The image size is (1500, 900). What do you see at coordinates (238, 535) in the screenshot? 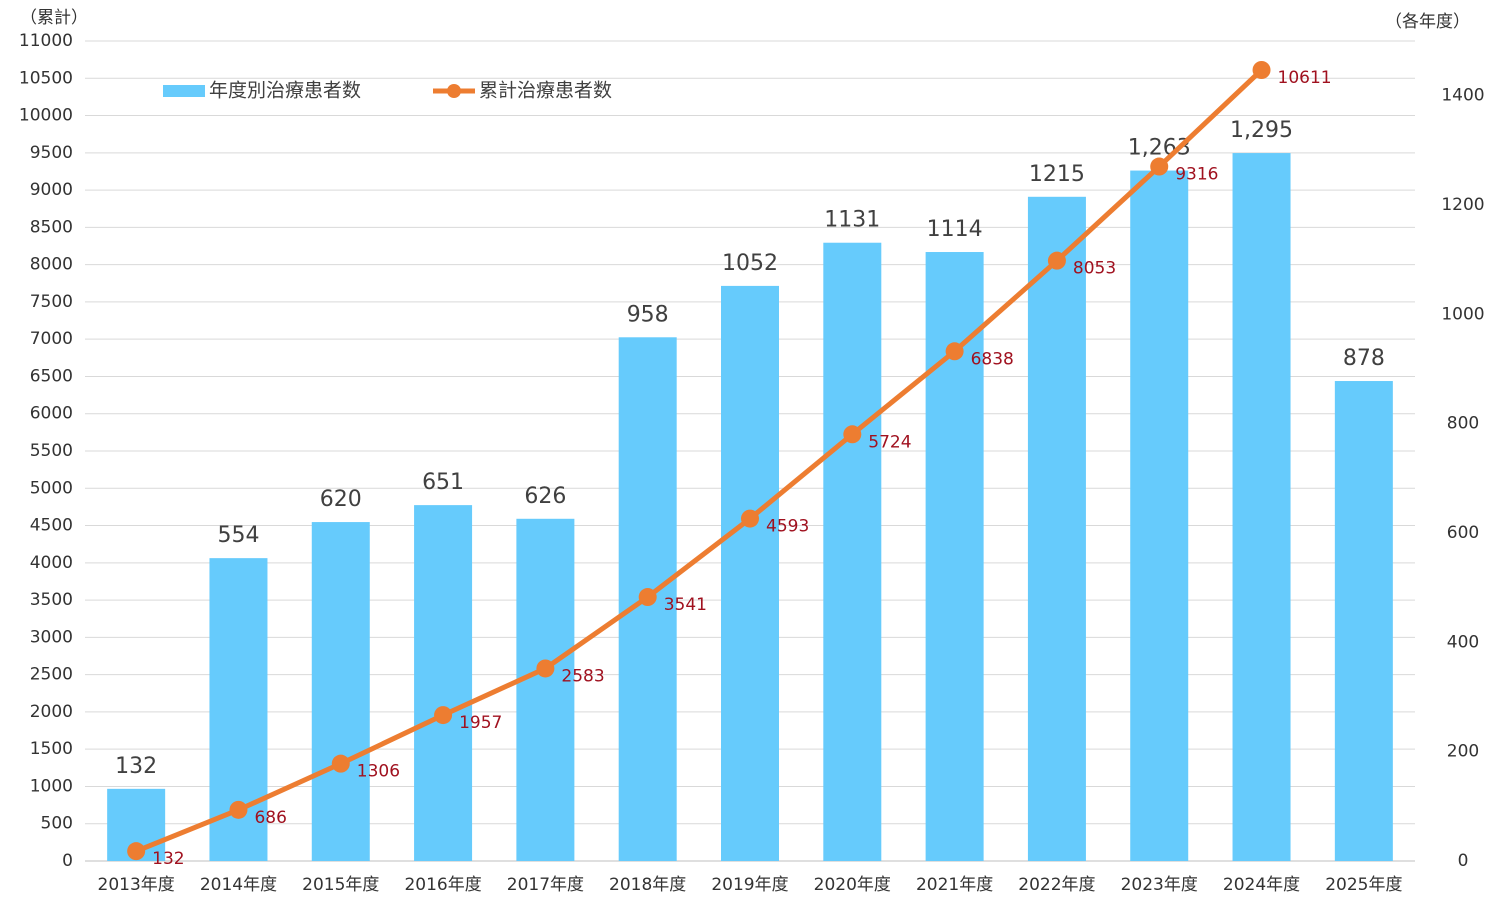
I see `bar-label: 554` at bounding box center [238, 535].